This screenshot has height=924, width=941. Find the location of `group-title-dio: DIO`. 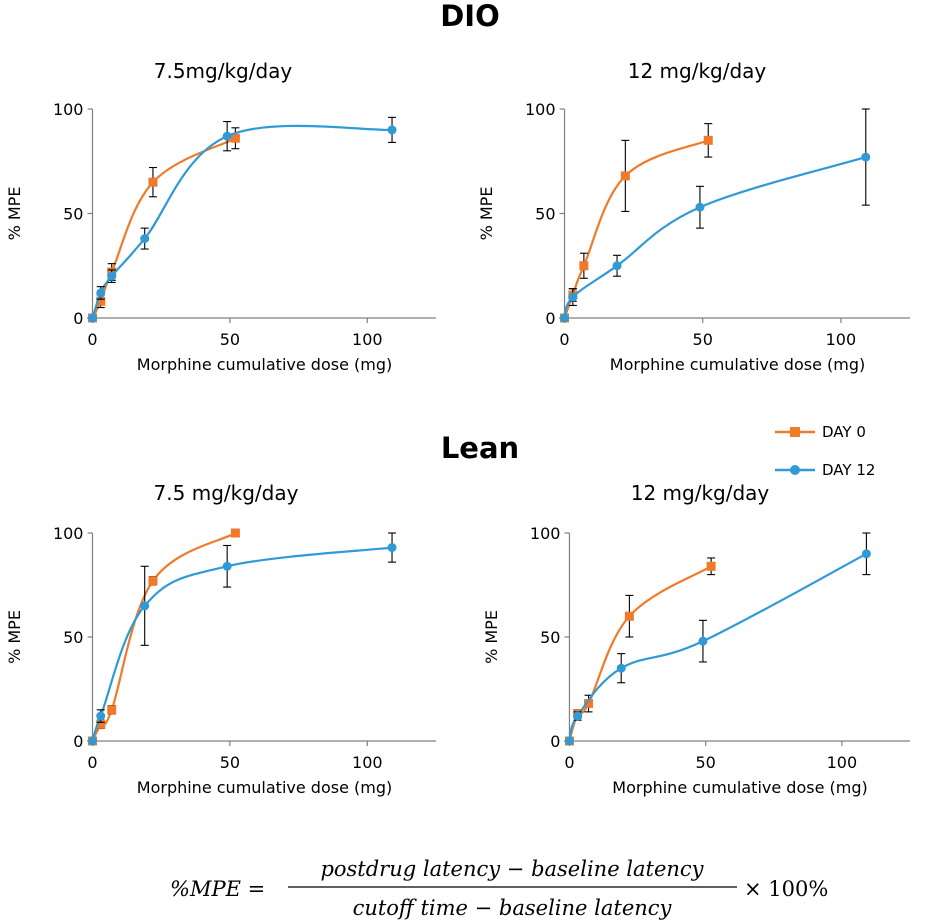

group-title-dio: DIO is located at coordinates (470, 16).